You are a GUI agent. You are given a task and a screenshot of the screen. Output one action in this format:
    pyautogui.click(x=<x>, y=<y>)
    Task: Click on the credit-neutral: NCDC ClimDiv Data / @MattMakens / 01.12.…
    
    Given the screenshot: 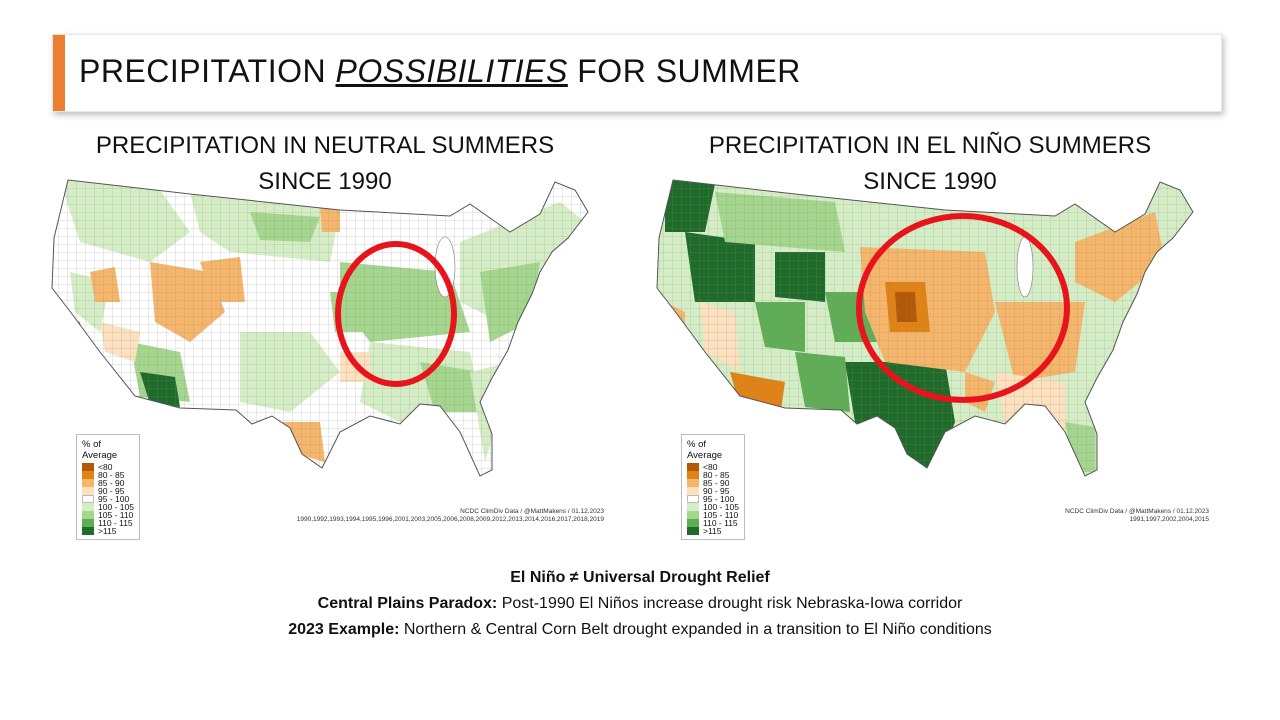 What is the action you would take?
    pyautogui.click(x=442, y=516)
    